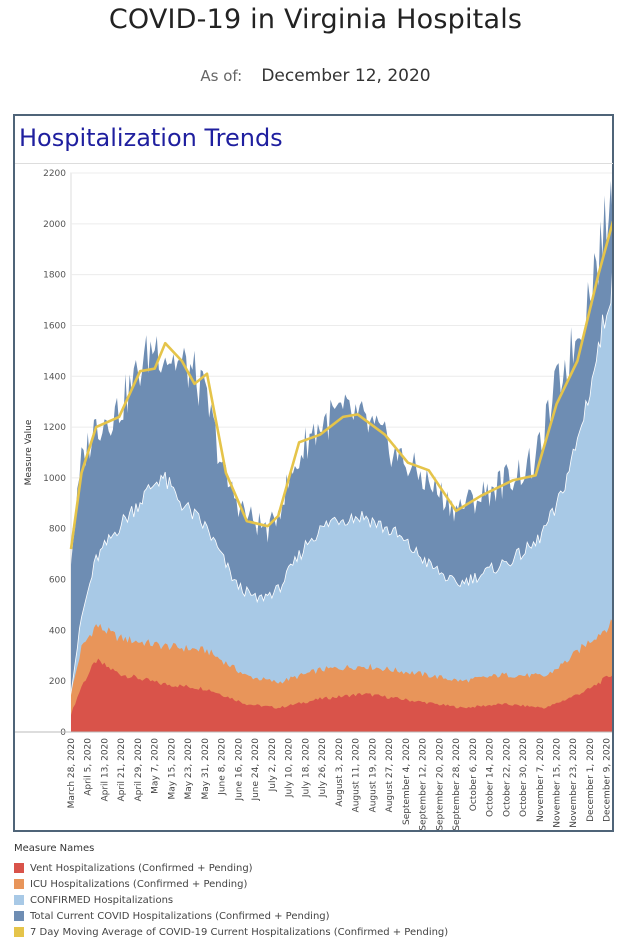 The height and width of the screenshot is (951, 631). I want to click on legend-item: CONFIRMED Hospitalizations, so click(231, 900).